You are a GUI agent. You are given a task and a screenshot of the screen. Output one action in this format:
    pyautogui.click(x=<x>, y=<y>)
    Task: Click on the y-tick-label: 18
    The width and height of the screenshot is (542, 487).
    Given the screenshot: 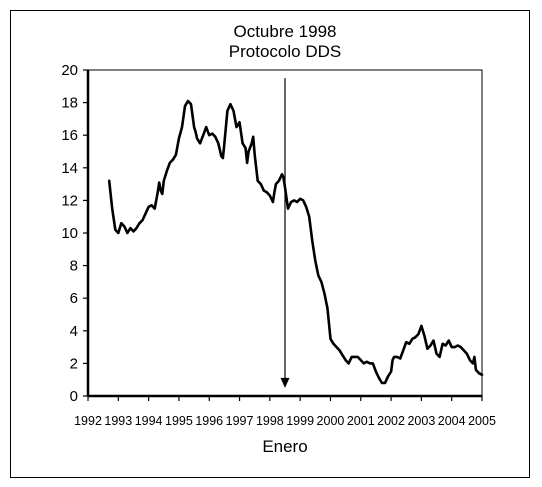 What is the action you would take?
    pyautogui.click(x=69, y=103)
    